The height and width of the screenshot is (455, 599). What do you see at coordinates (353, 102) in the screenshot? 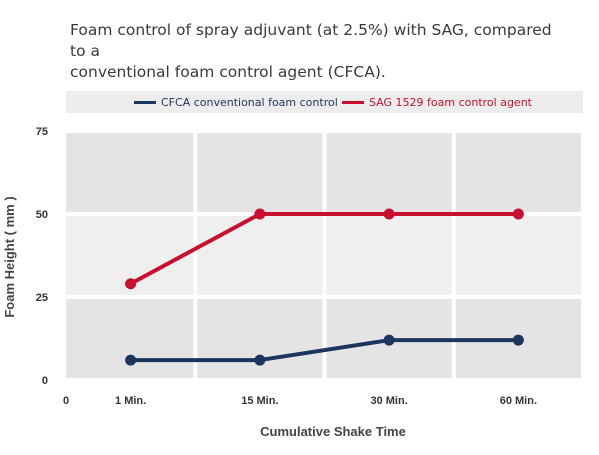
I see `legend-swatch-sag` at bounding box center [353, 102].